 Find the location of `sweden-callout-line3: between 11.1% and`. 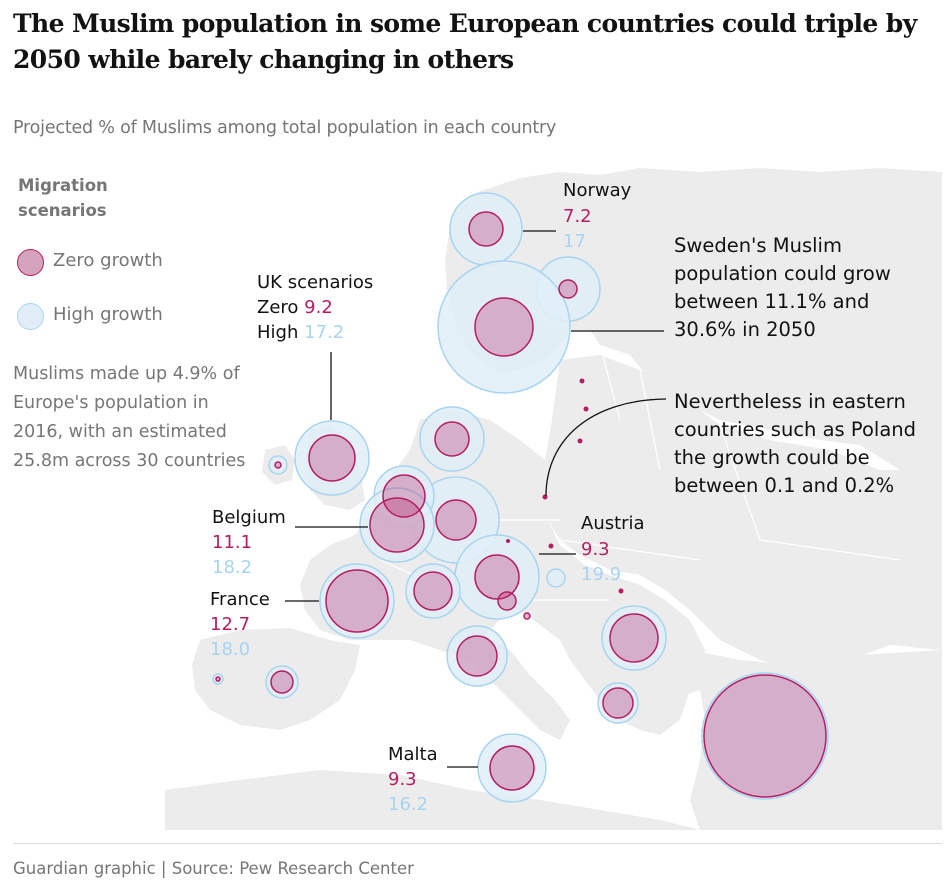

sweden-callout-line3: between 11.1% and is located at coordinates (772, 301).